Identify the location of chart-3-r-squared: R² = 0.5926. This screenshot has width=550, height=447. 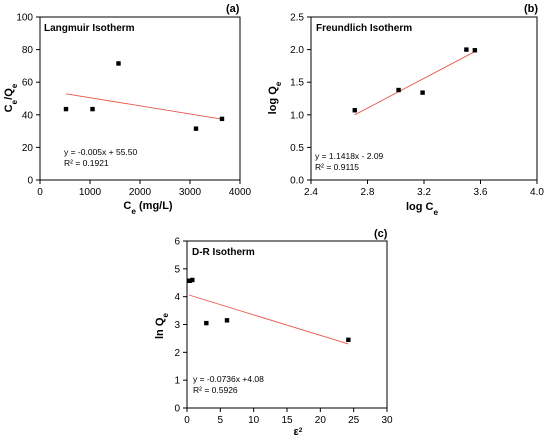
(215, 390).